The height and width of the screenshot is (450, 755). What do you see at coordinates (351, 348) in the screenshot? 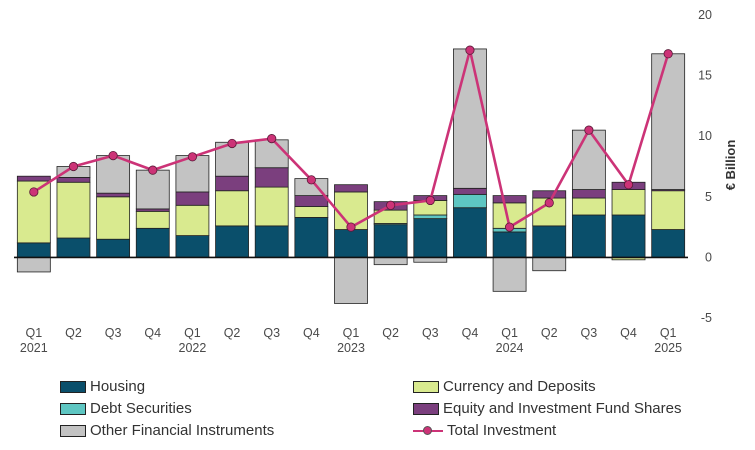
I see `x-tick-year: 2023` at bounding box center [351, 348].